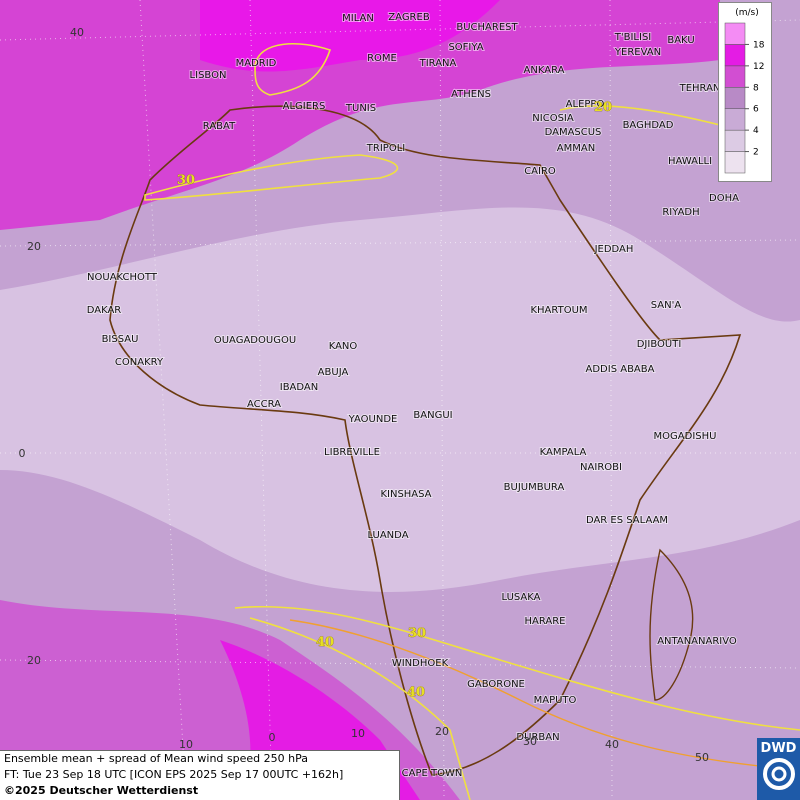 Image resolution: width=800 pixels, height=800 pixels. I want to click on city-label: DJIBOUTI, so click(659, 344).